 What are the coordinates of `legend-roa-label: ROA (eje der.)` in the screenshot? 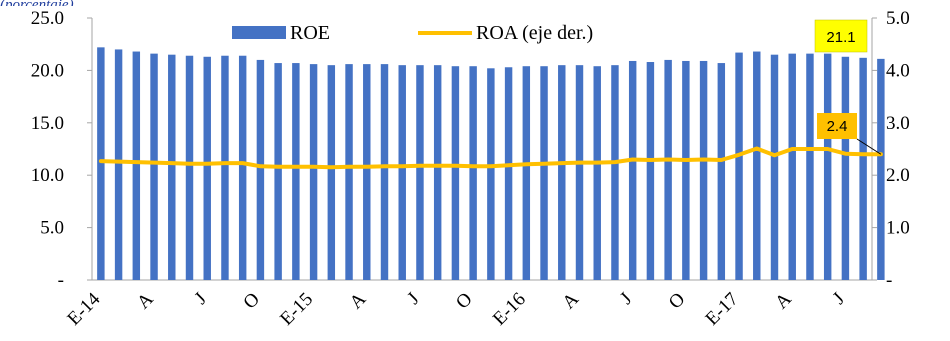 It's located at (534, 33).